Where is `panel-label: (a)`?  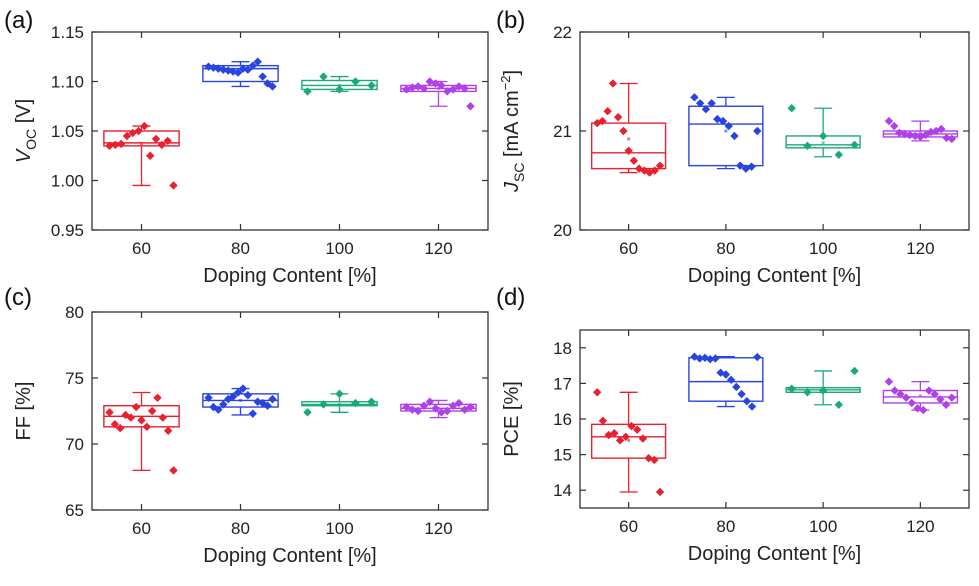
panel-label: (a) is located at coordinates (18, 20).